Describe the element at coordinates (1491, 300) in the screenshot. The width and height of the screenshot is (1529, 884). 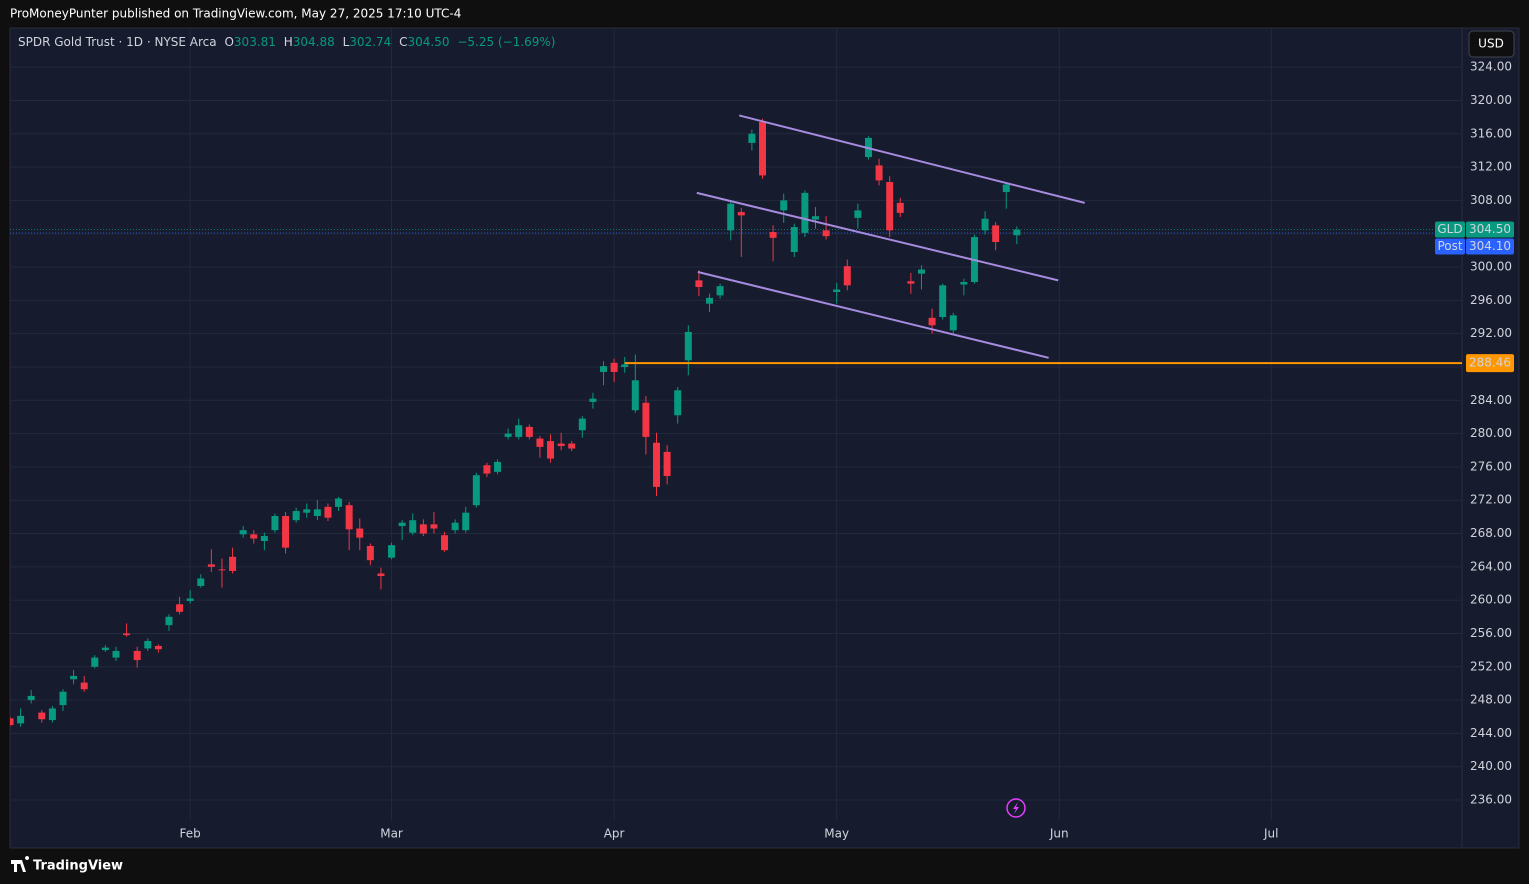
I see `y-tick-label: 296.00` at that location.